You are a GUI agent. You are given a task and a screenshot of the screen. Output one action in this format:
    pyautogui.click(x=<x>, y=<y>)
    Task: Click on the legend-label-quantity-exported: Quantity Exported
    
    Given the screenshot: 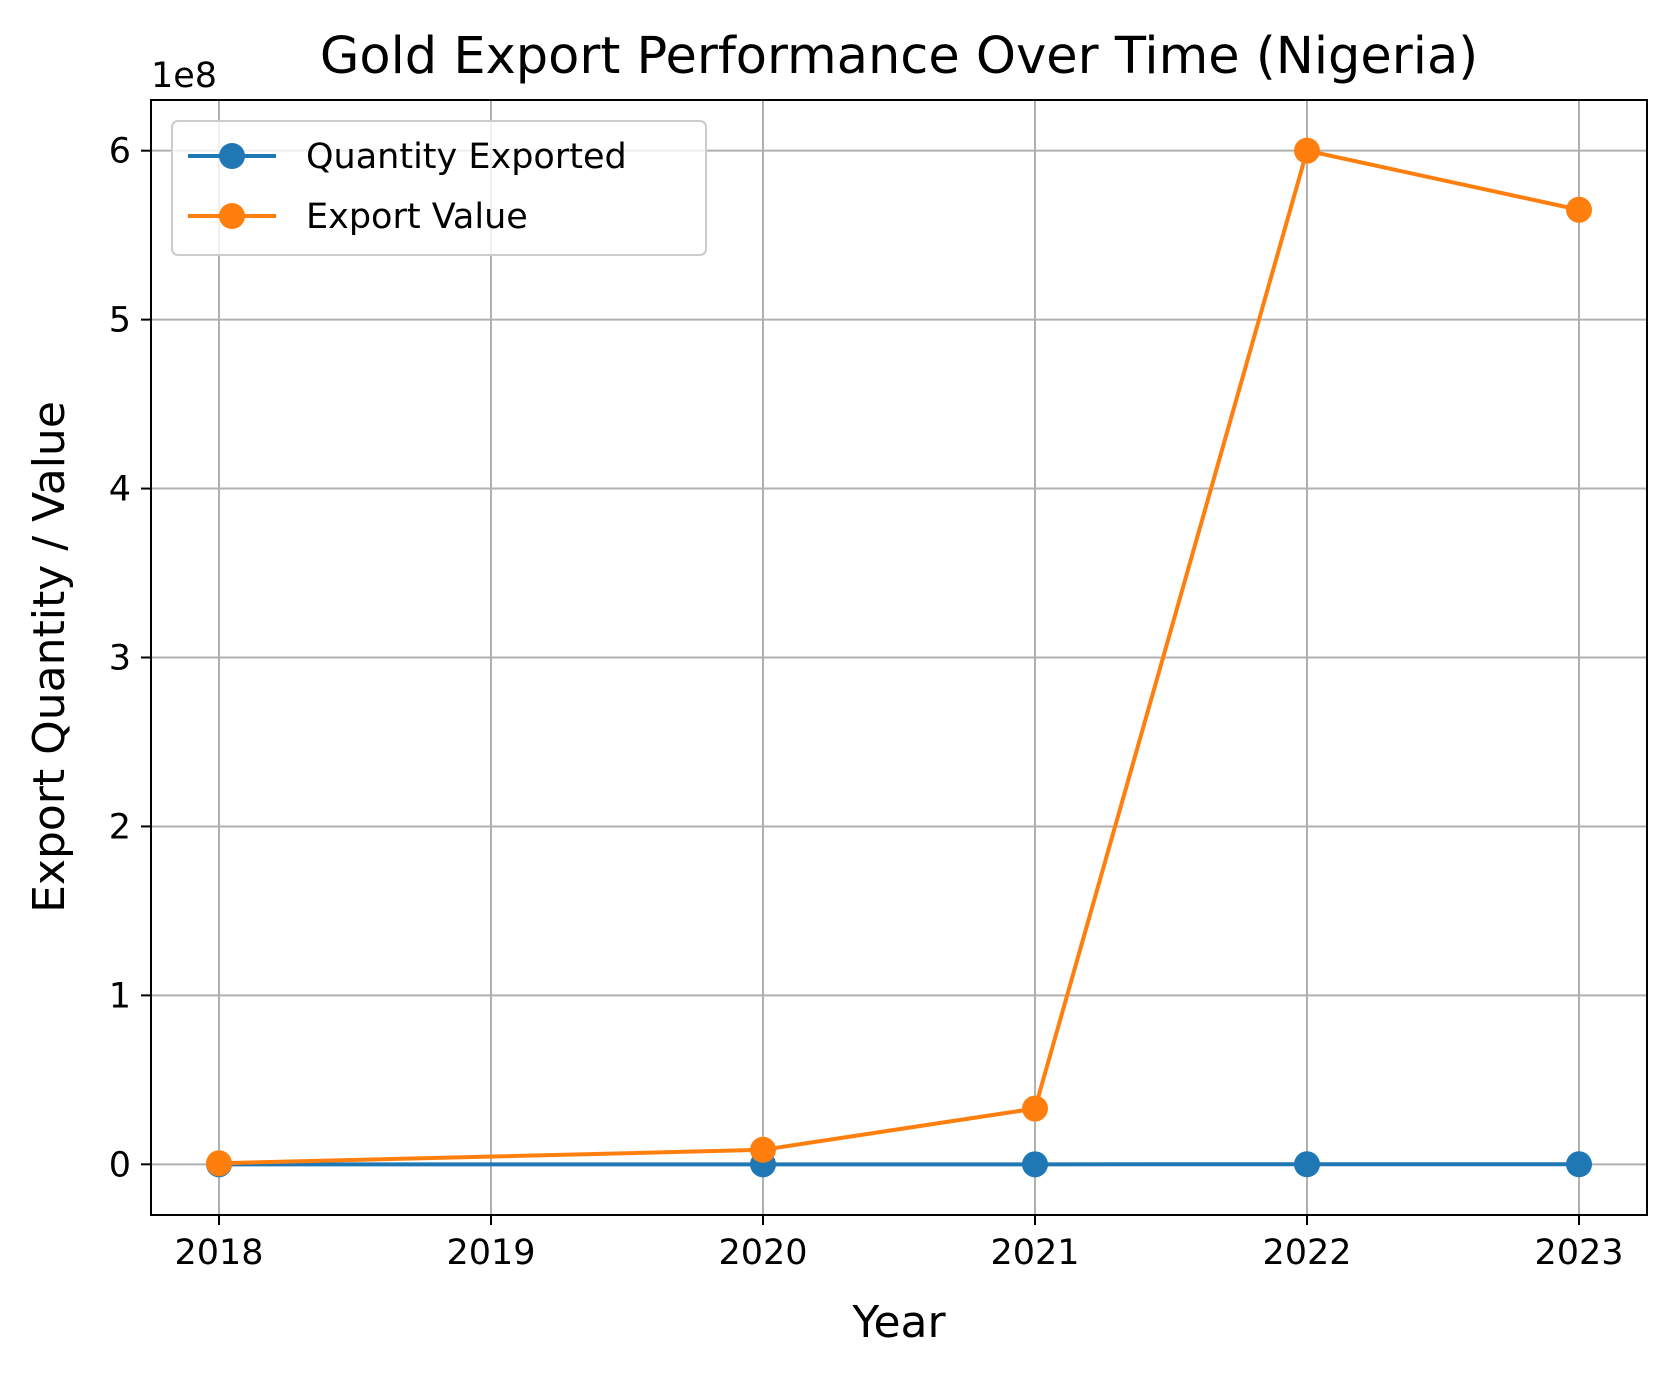 What is the action you would take?
    pyautogui.click(x=466, y=157)
    